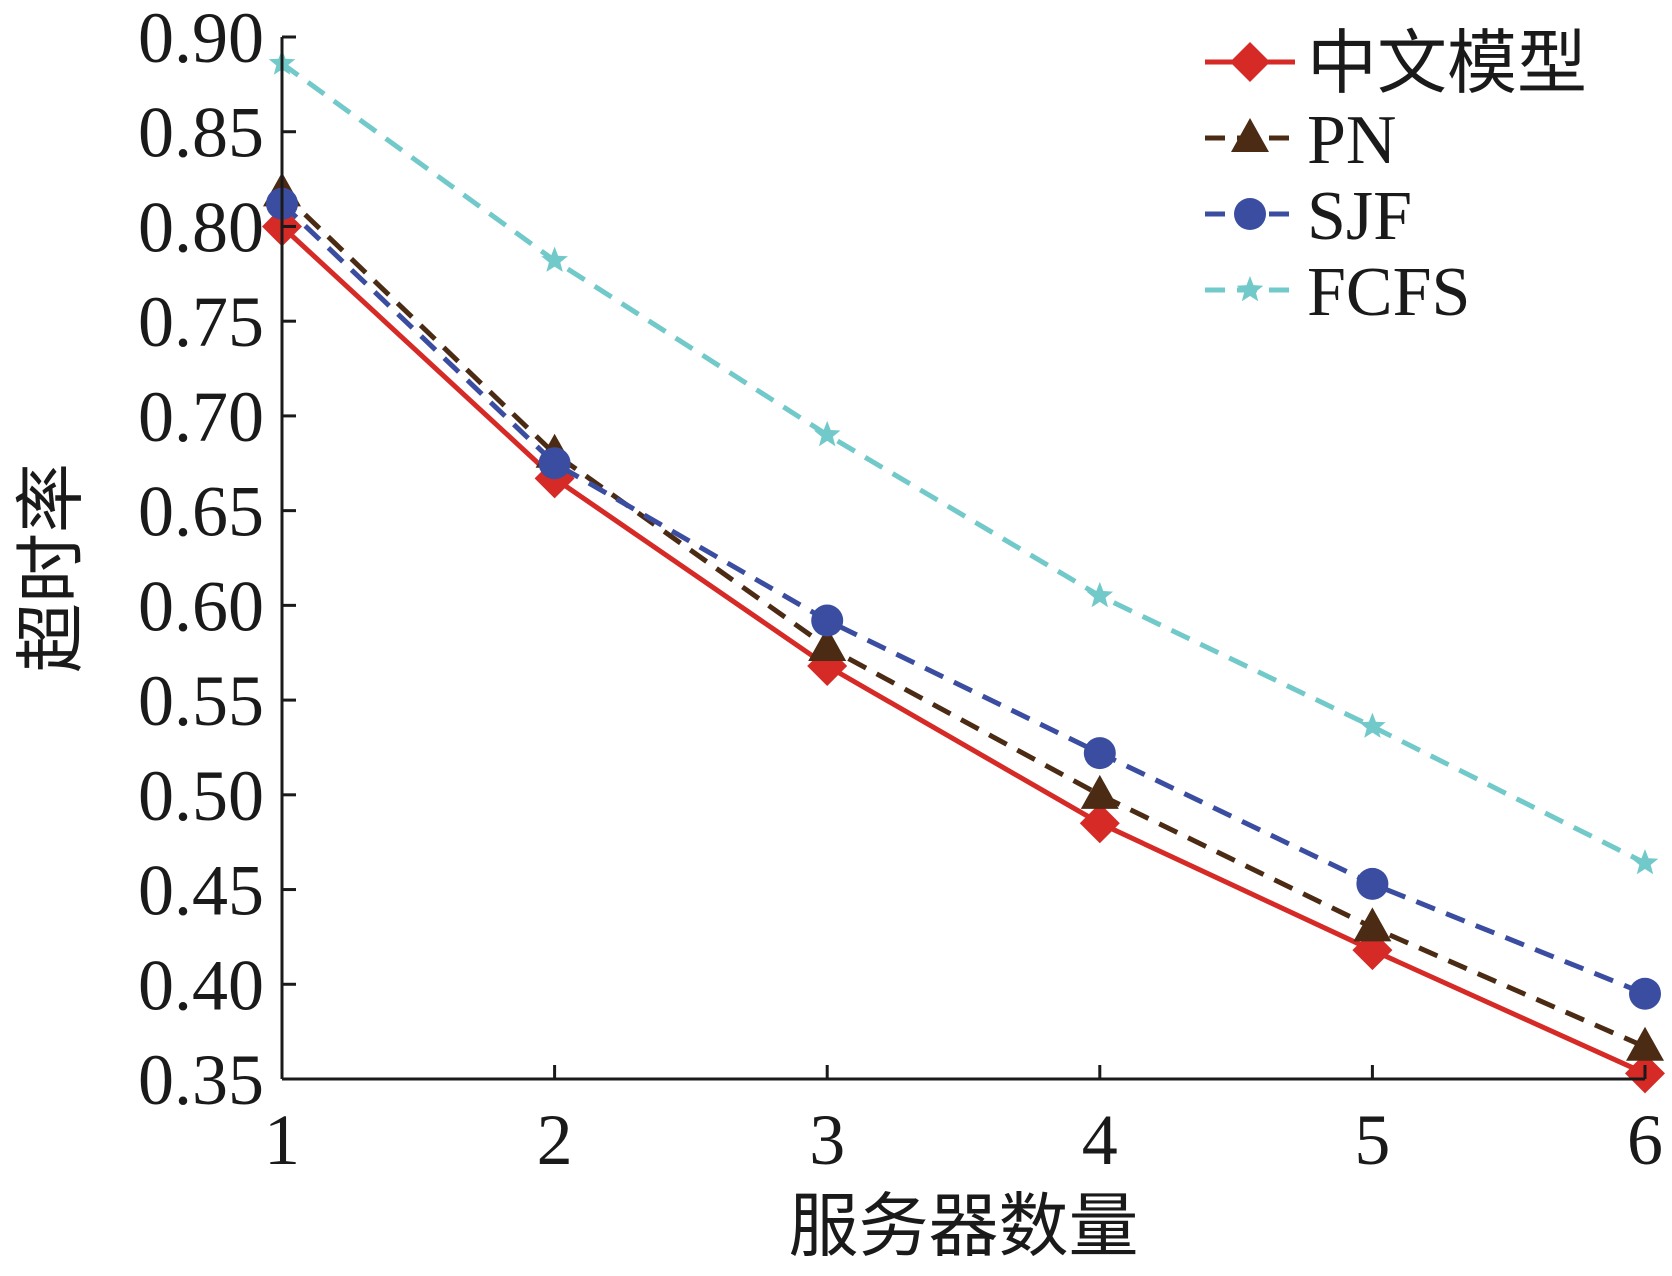 This screenshot has width=1672, height=1276. Describe the element at coordinates (201, 227) in the screenshot. I see `y-tick-label: 0.80` at that location.